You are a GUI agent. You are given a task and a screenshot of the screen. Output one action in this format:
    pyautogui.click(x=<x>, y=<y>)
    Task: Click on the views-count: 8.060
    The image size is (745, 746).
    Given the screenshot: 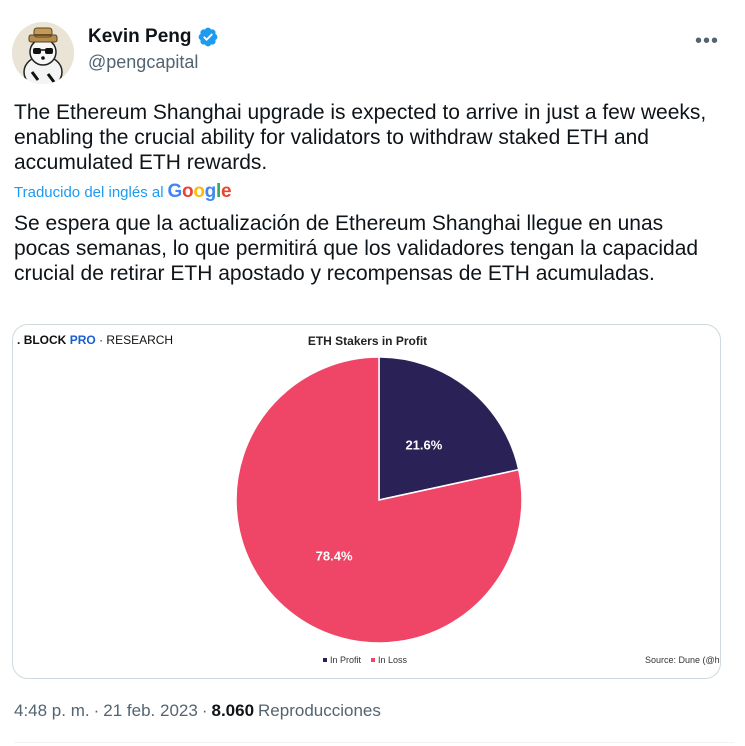 What is the action you would take?
    pyautogui.click(x=233, y=710)
    